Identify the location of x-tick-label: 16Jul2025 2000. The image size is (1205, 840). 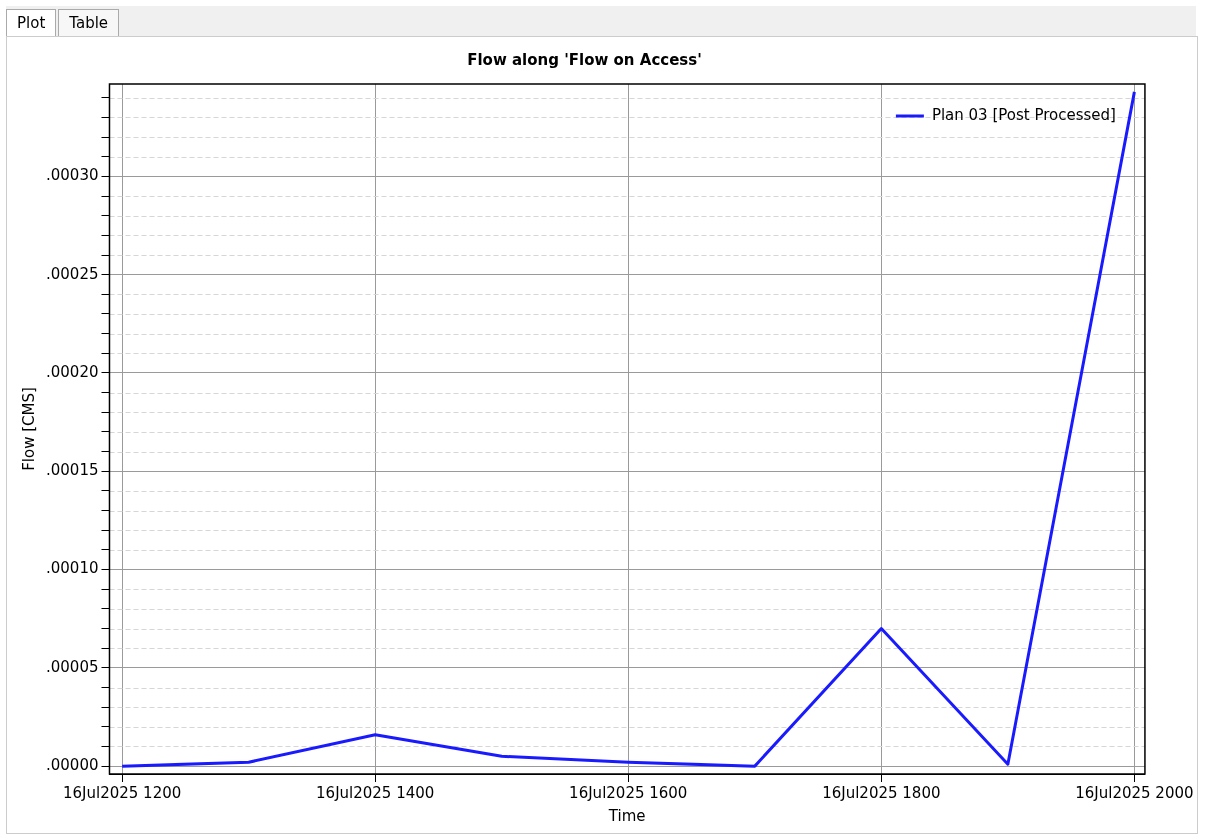
(1134, 792).